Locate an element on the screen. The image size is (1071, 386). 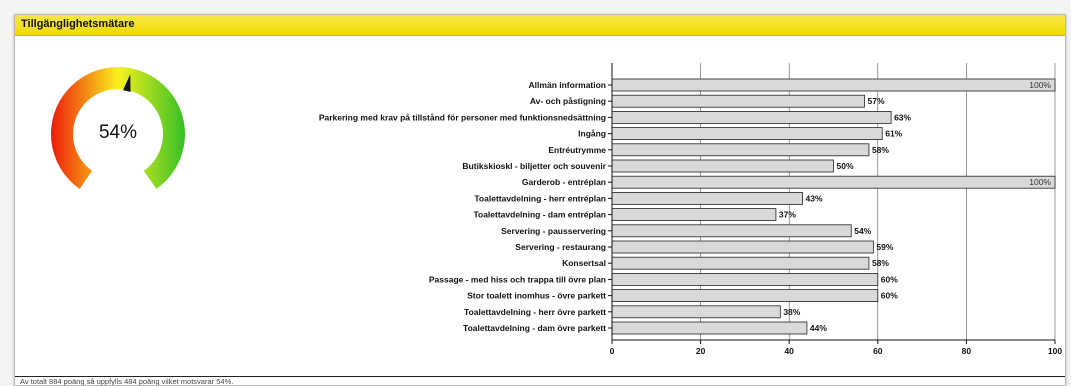
category-label: Servering - pausservering is located at coordinates (553, 231).